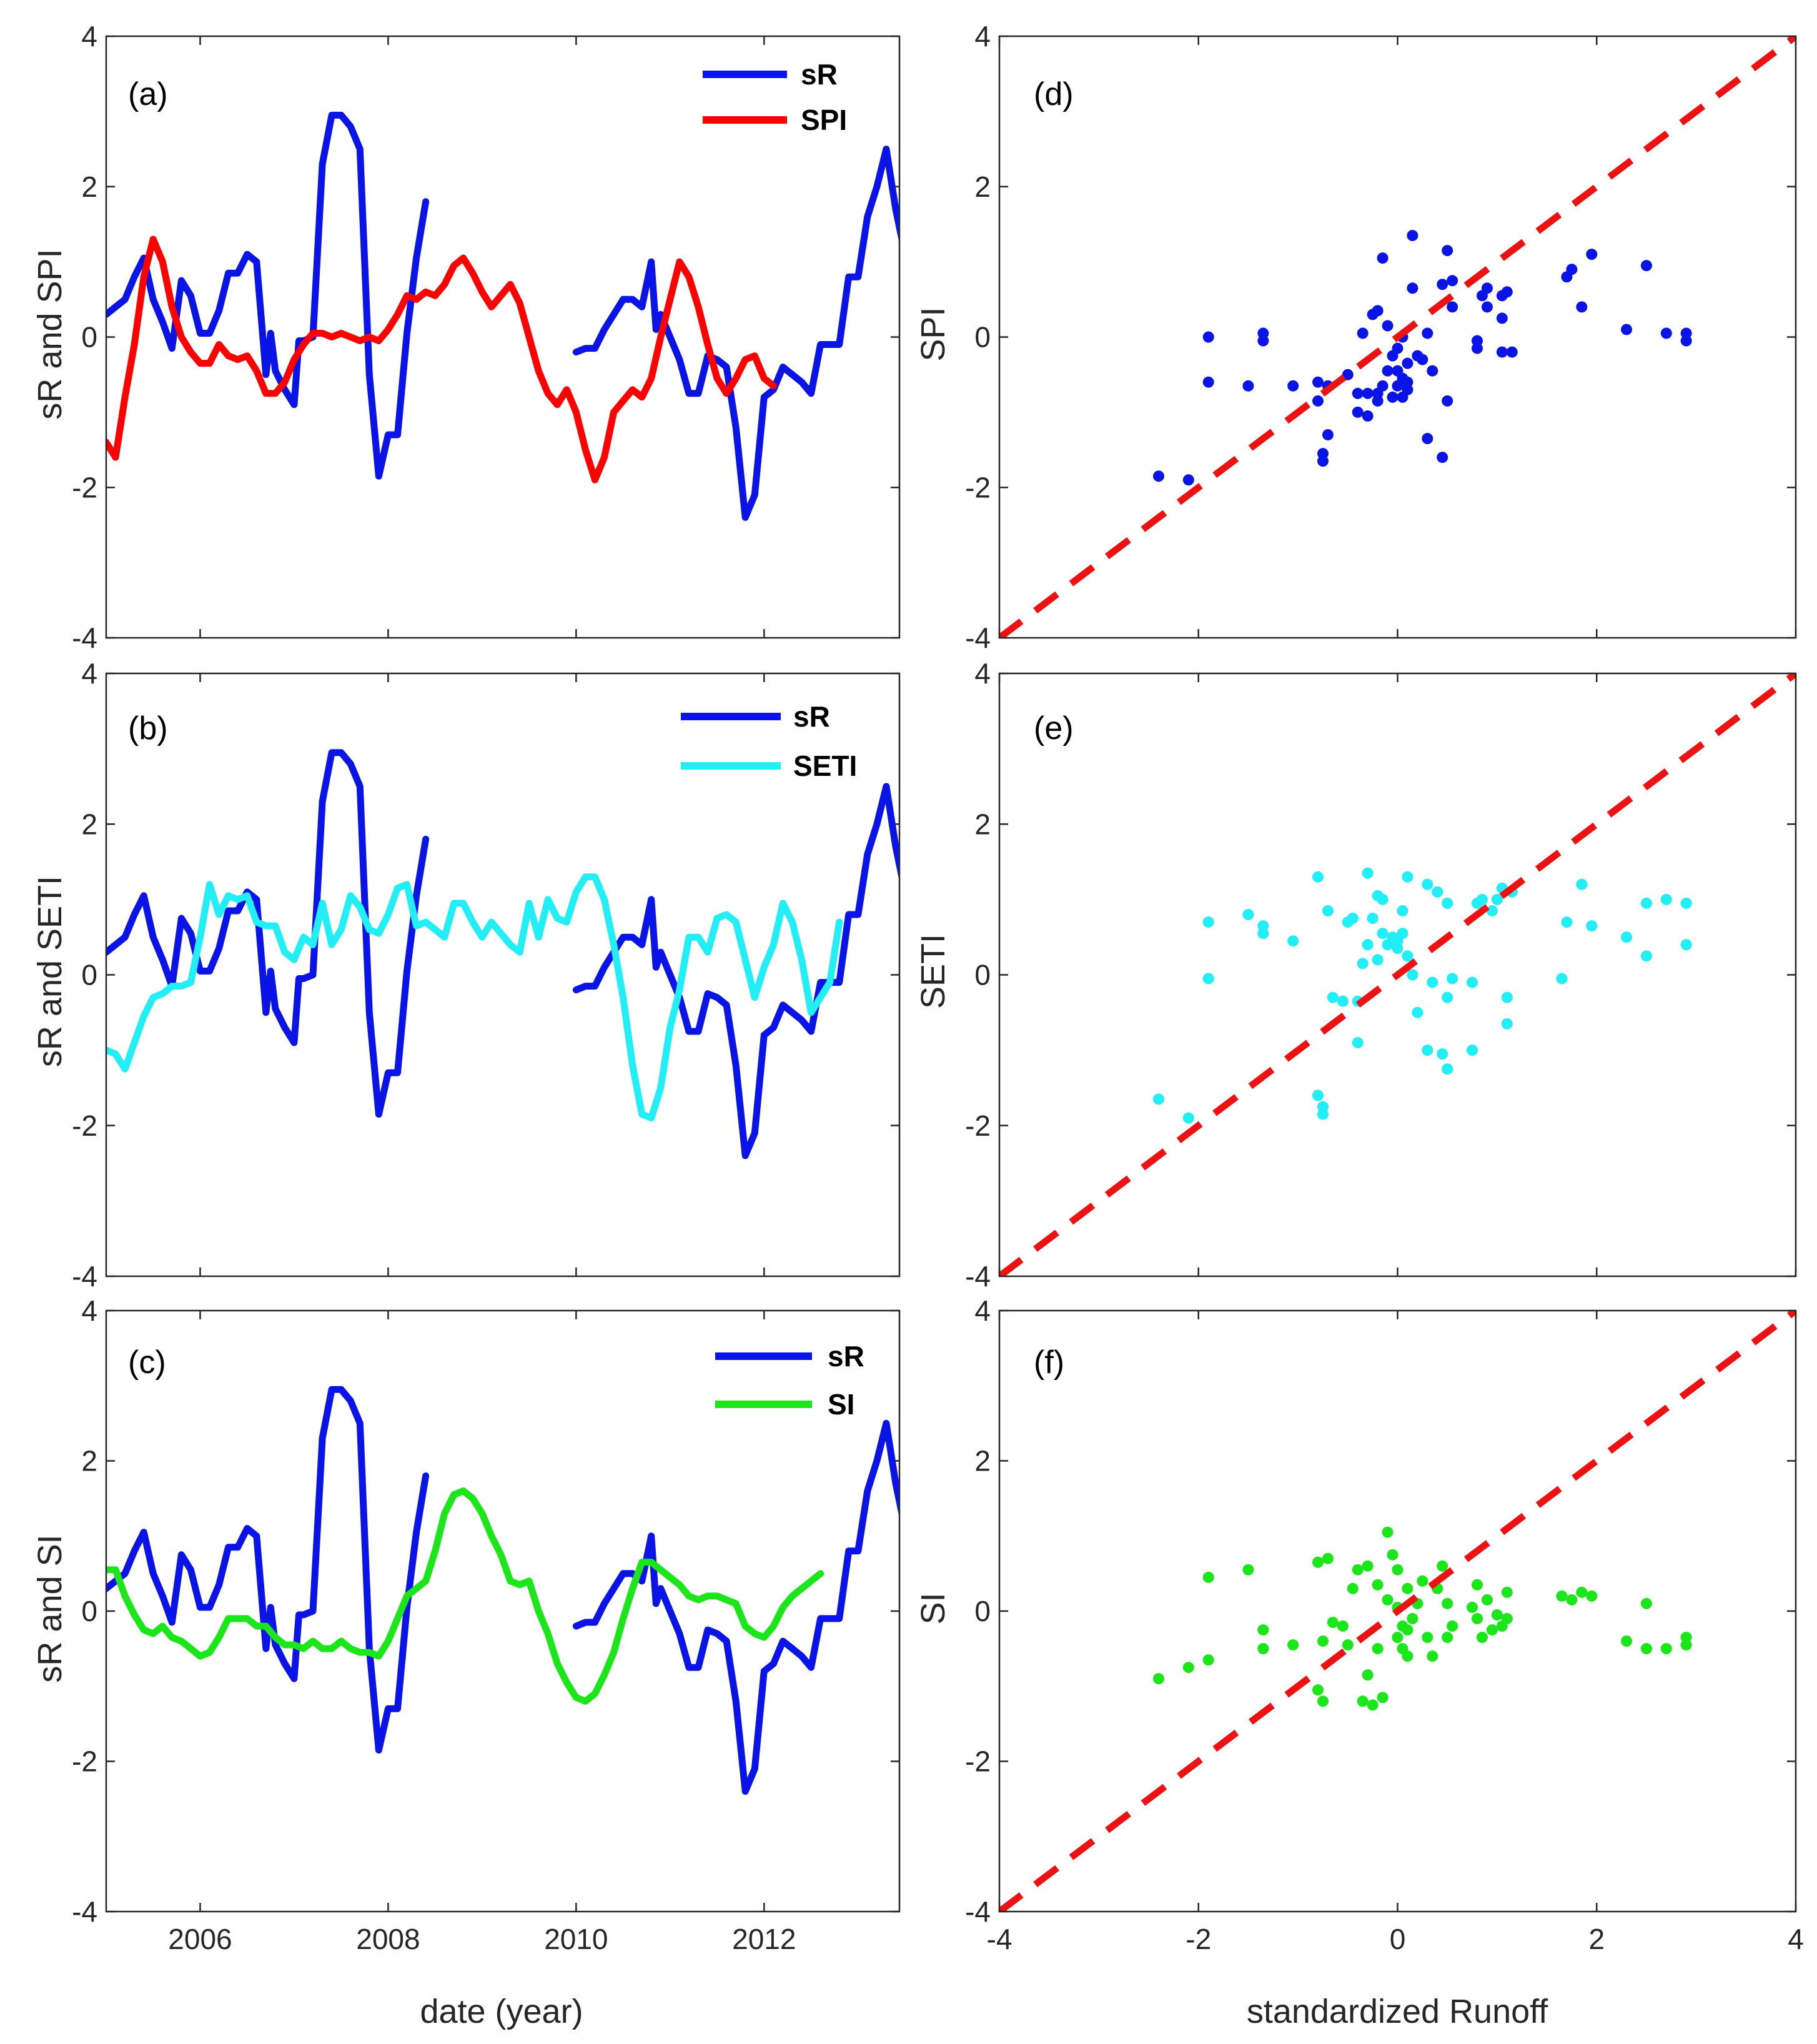 The image size is (1817, 2044). I want to click on identity-line-e, so click(1397, 974).